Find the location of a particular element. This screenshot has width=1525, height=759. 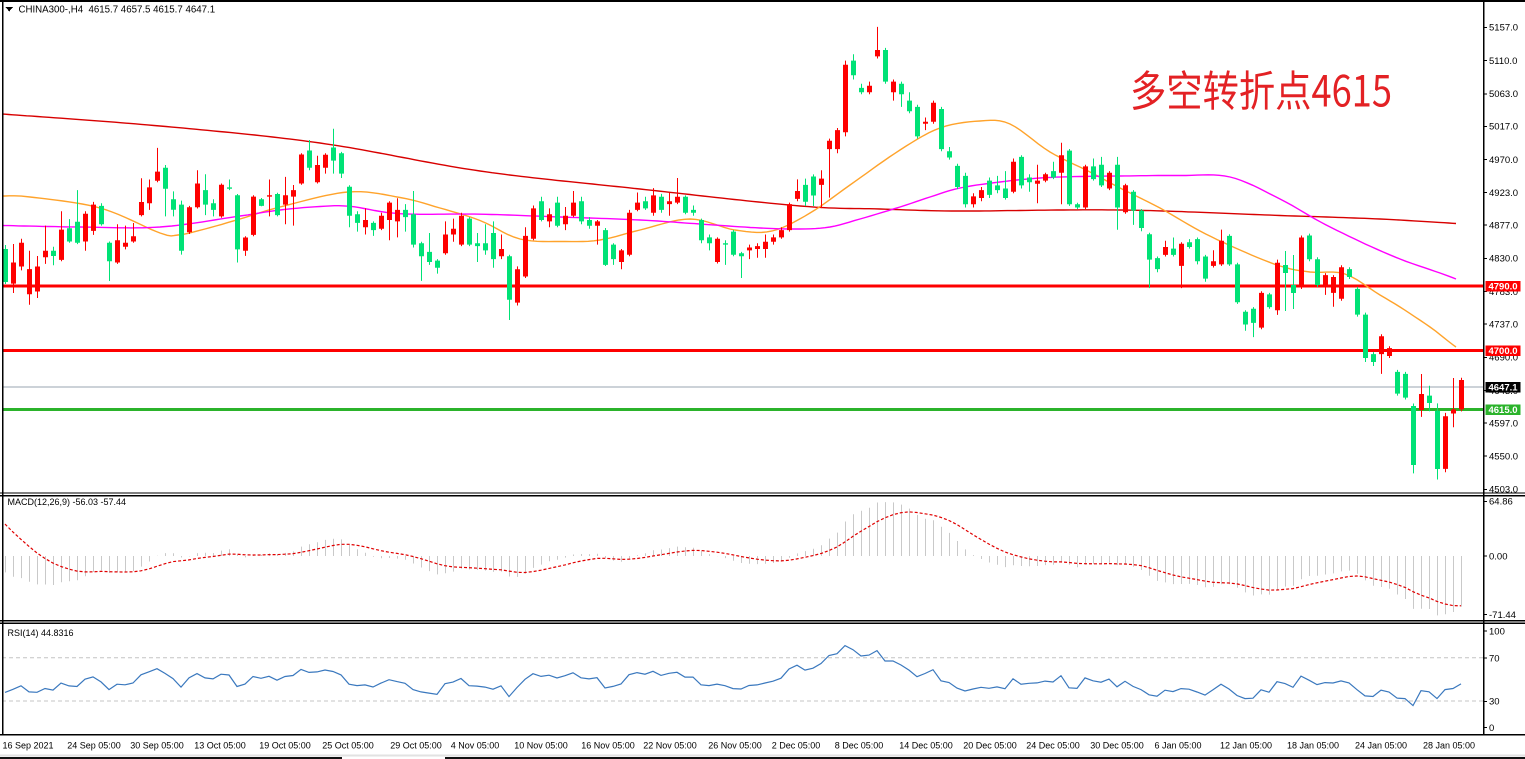

svg-text: 4 Nov 05:00 is located at coordinates (475, 746).